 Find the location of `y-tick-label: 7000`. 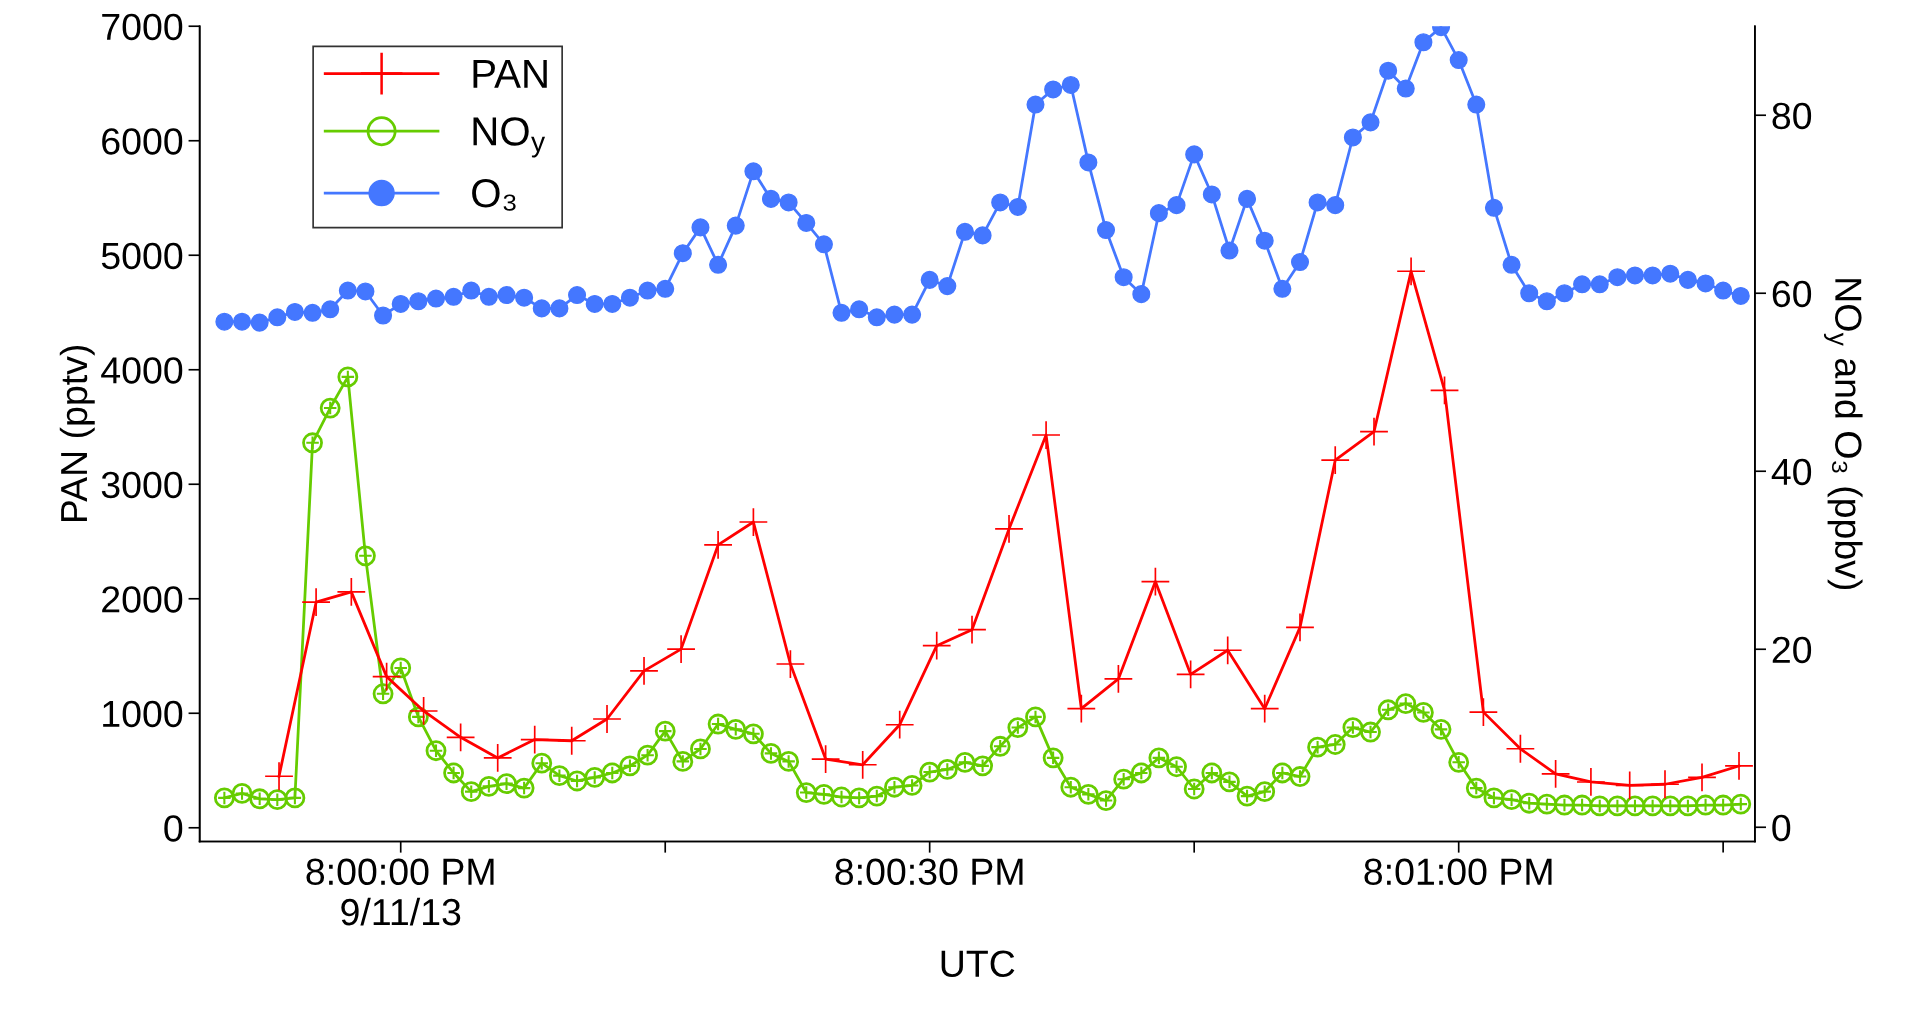

y-tick-label: 7000 is located at coordinates (142, 27).